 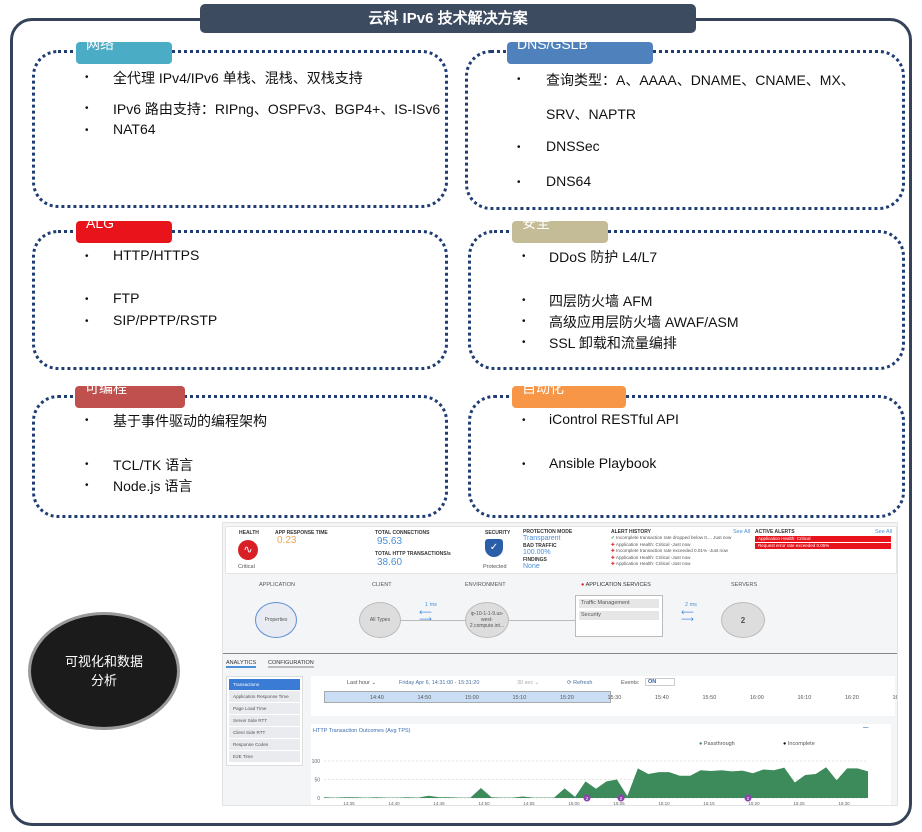 What do you see at coordinates (448, 18) in the screenshot?
I see `slide-title: 云科 IPv6 技术解决方案` at bounding box center [448, 18].